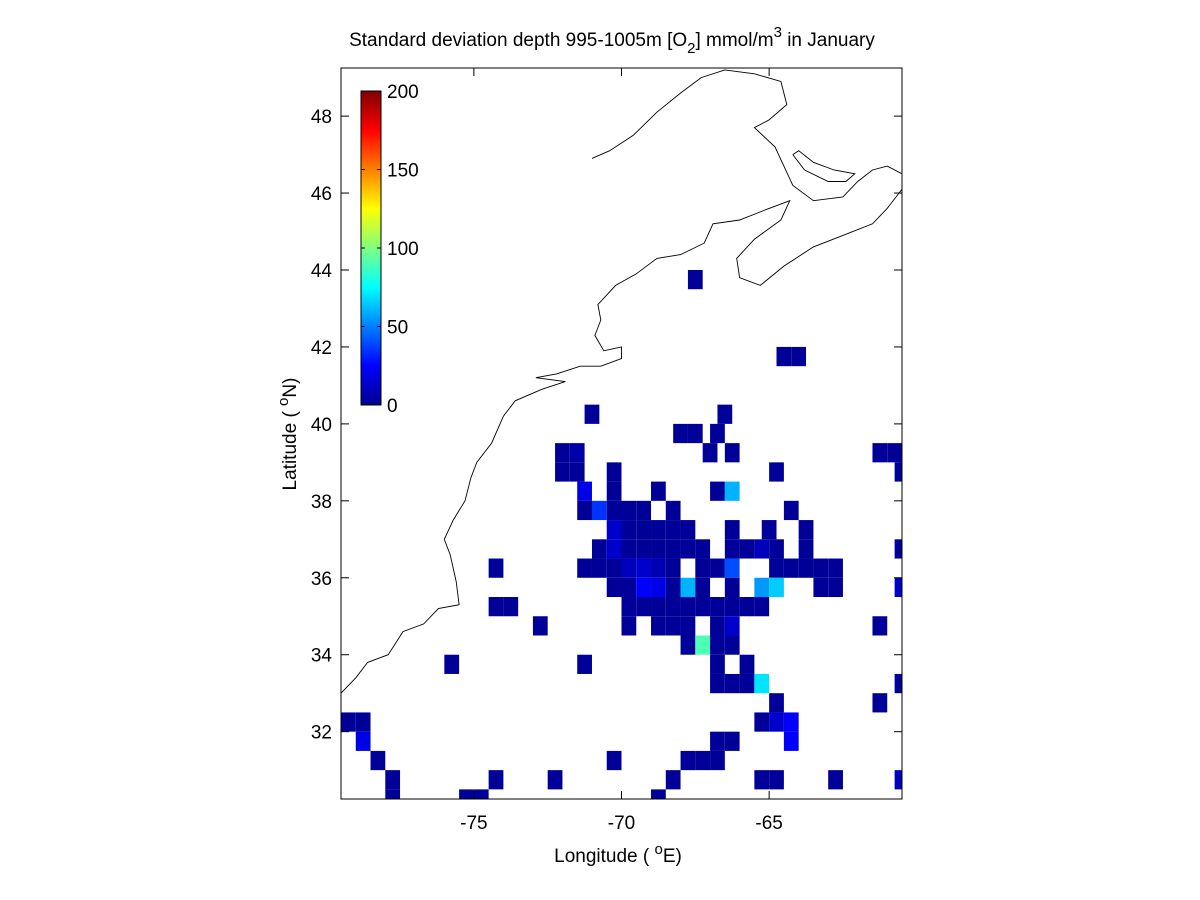 The height and width of the screenshot is (900, 1200). I want to click on x-tick-label: -65, so click(768, 823).